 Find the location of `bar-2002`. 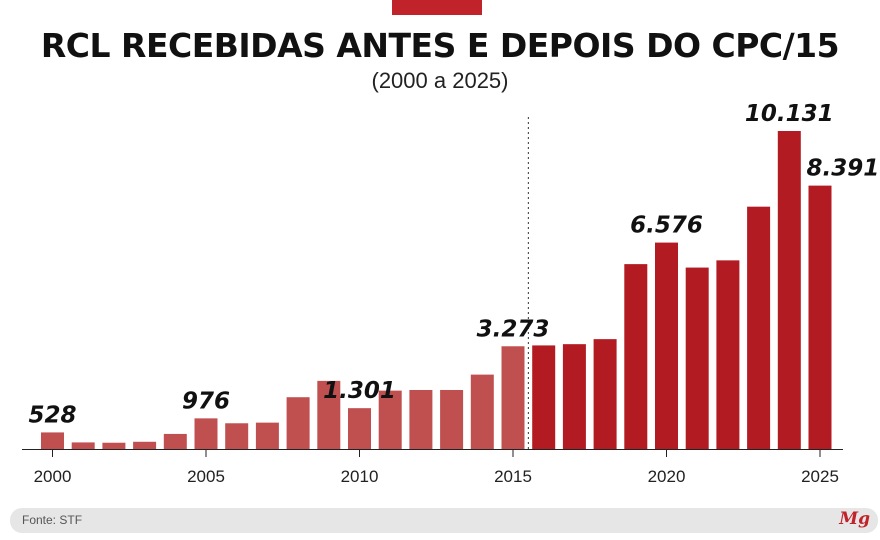

bar-2002 is located at coordinates (114, 445).